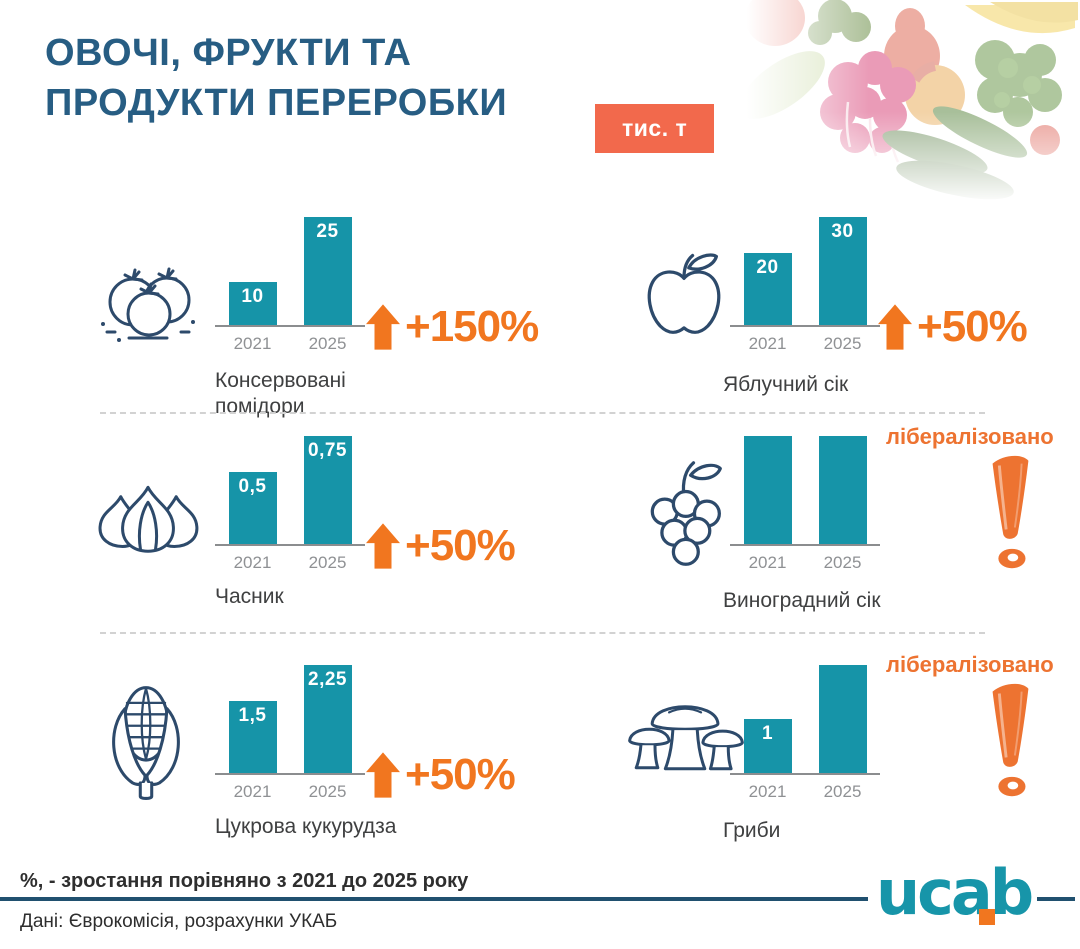 The image size is (1080, 949). Describe the element at coordinates (752, 830) in the screenshot. I see `product-title: Гриби` at that location.